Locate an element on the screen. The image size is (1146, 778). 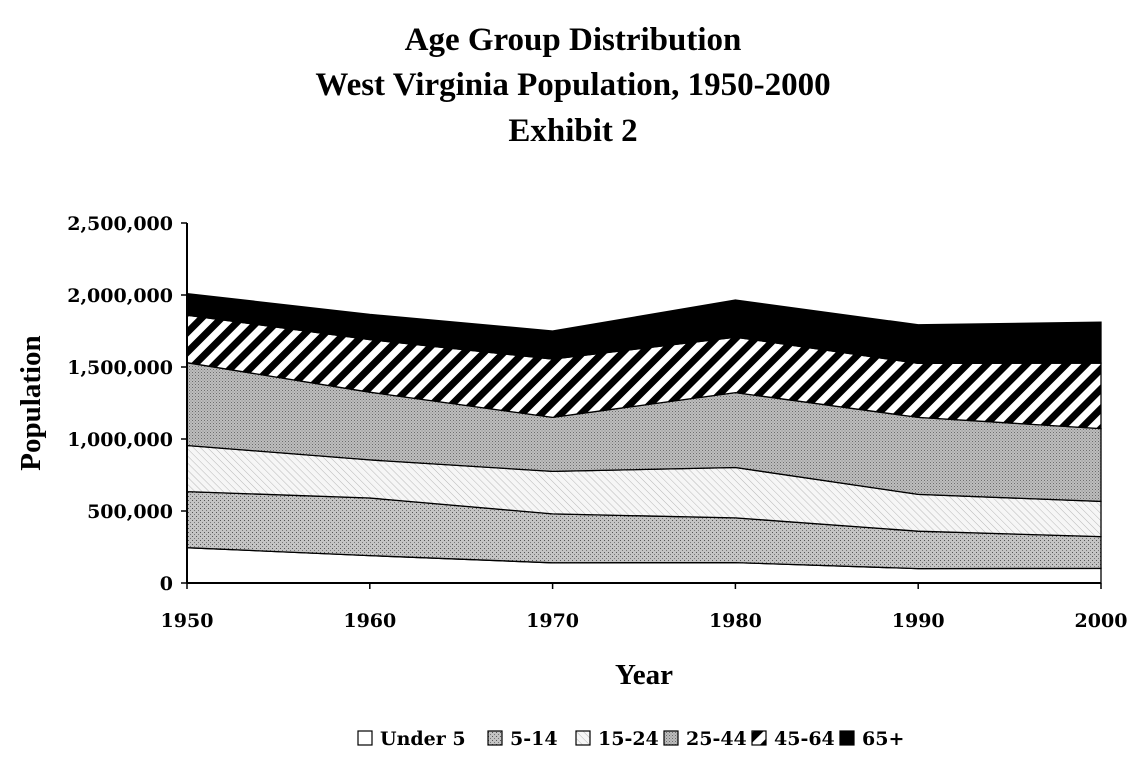
legend-label: 65+ is located at coordinates (883, 739).